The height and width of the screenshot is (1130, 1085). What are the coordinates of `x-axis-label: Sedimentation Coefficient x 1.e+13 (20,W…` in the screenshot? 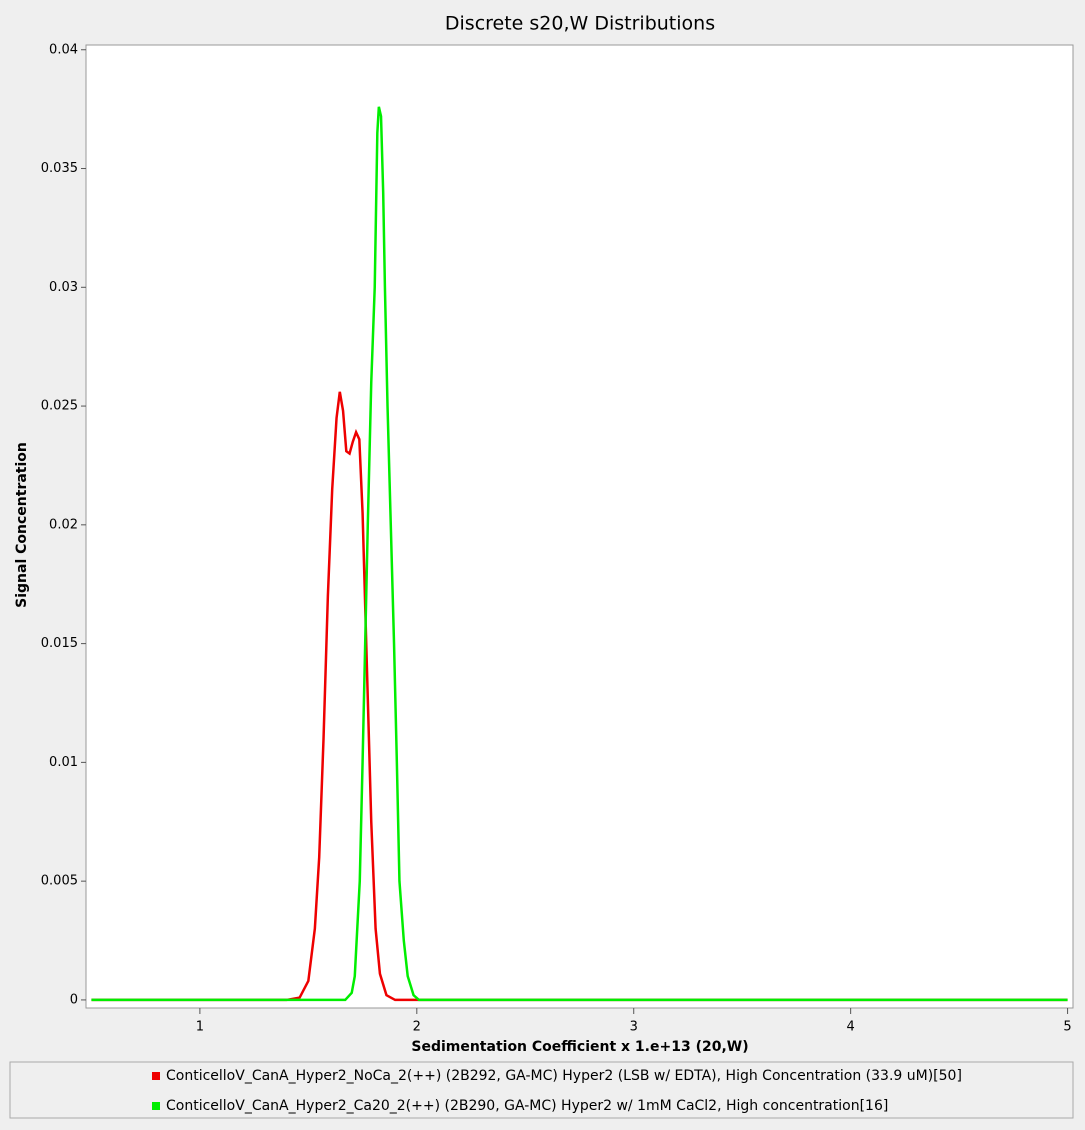 It's located at (579, 1047).